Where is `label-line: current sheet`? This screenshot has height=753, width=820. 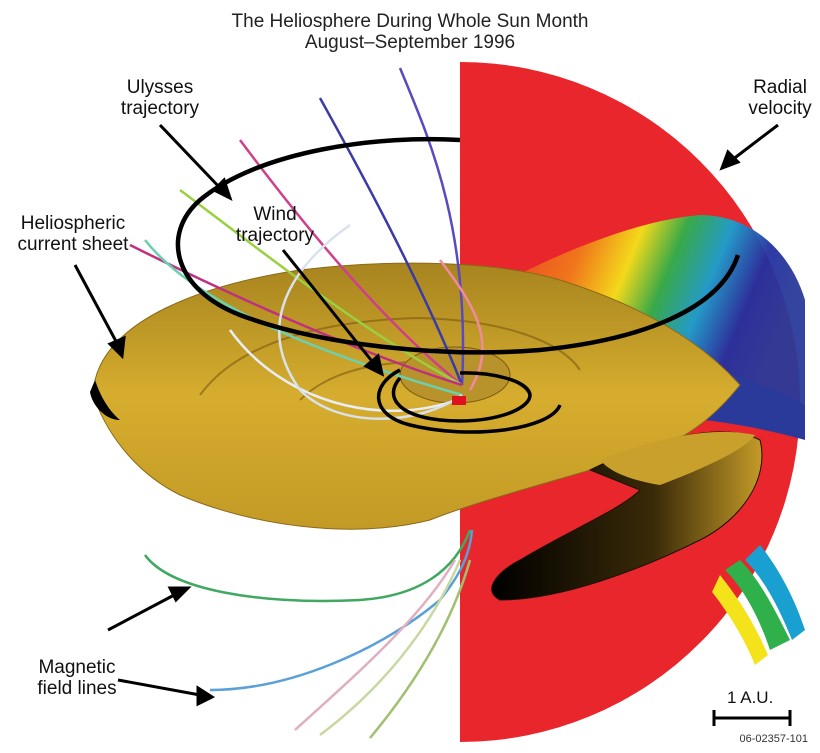 label-line: current sheet is located at coordinates (73, 244).